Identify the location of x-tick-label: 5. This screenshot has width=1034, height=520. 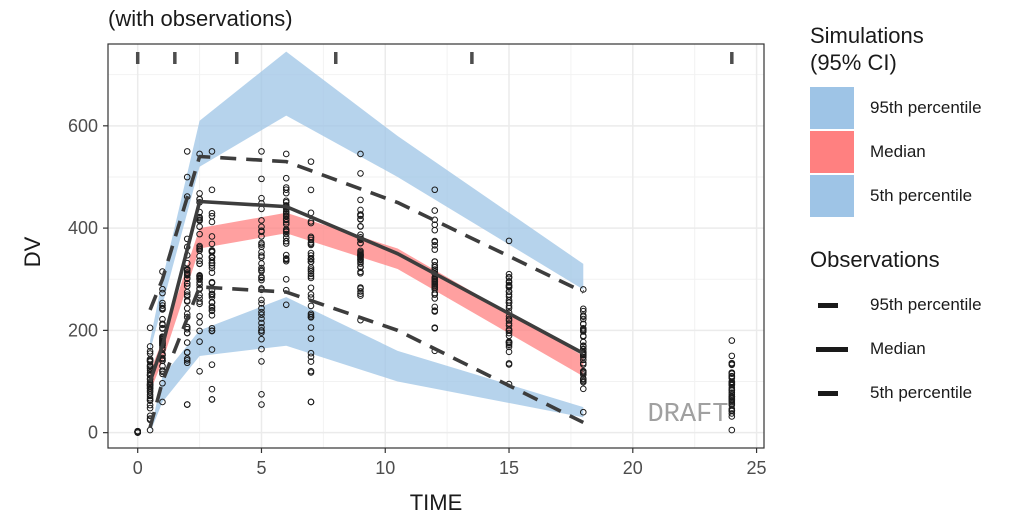
(261, 468).